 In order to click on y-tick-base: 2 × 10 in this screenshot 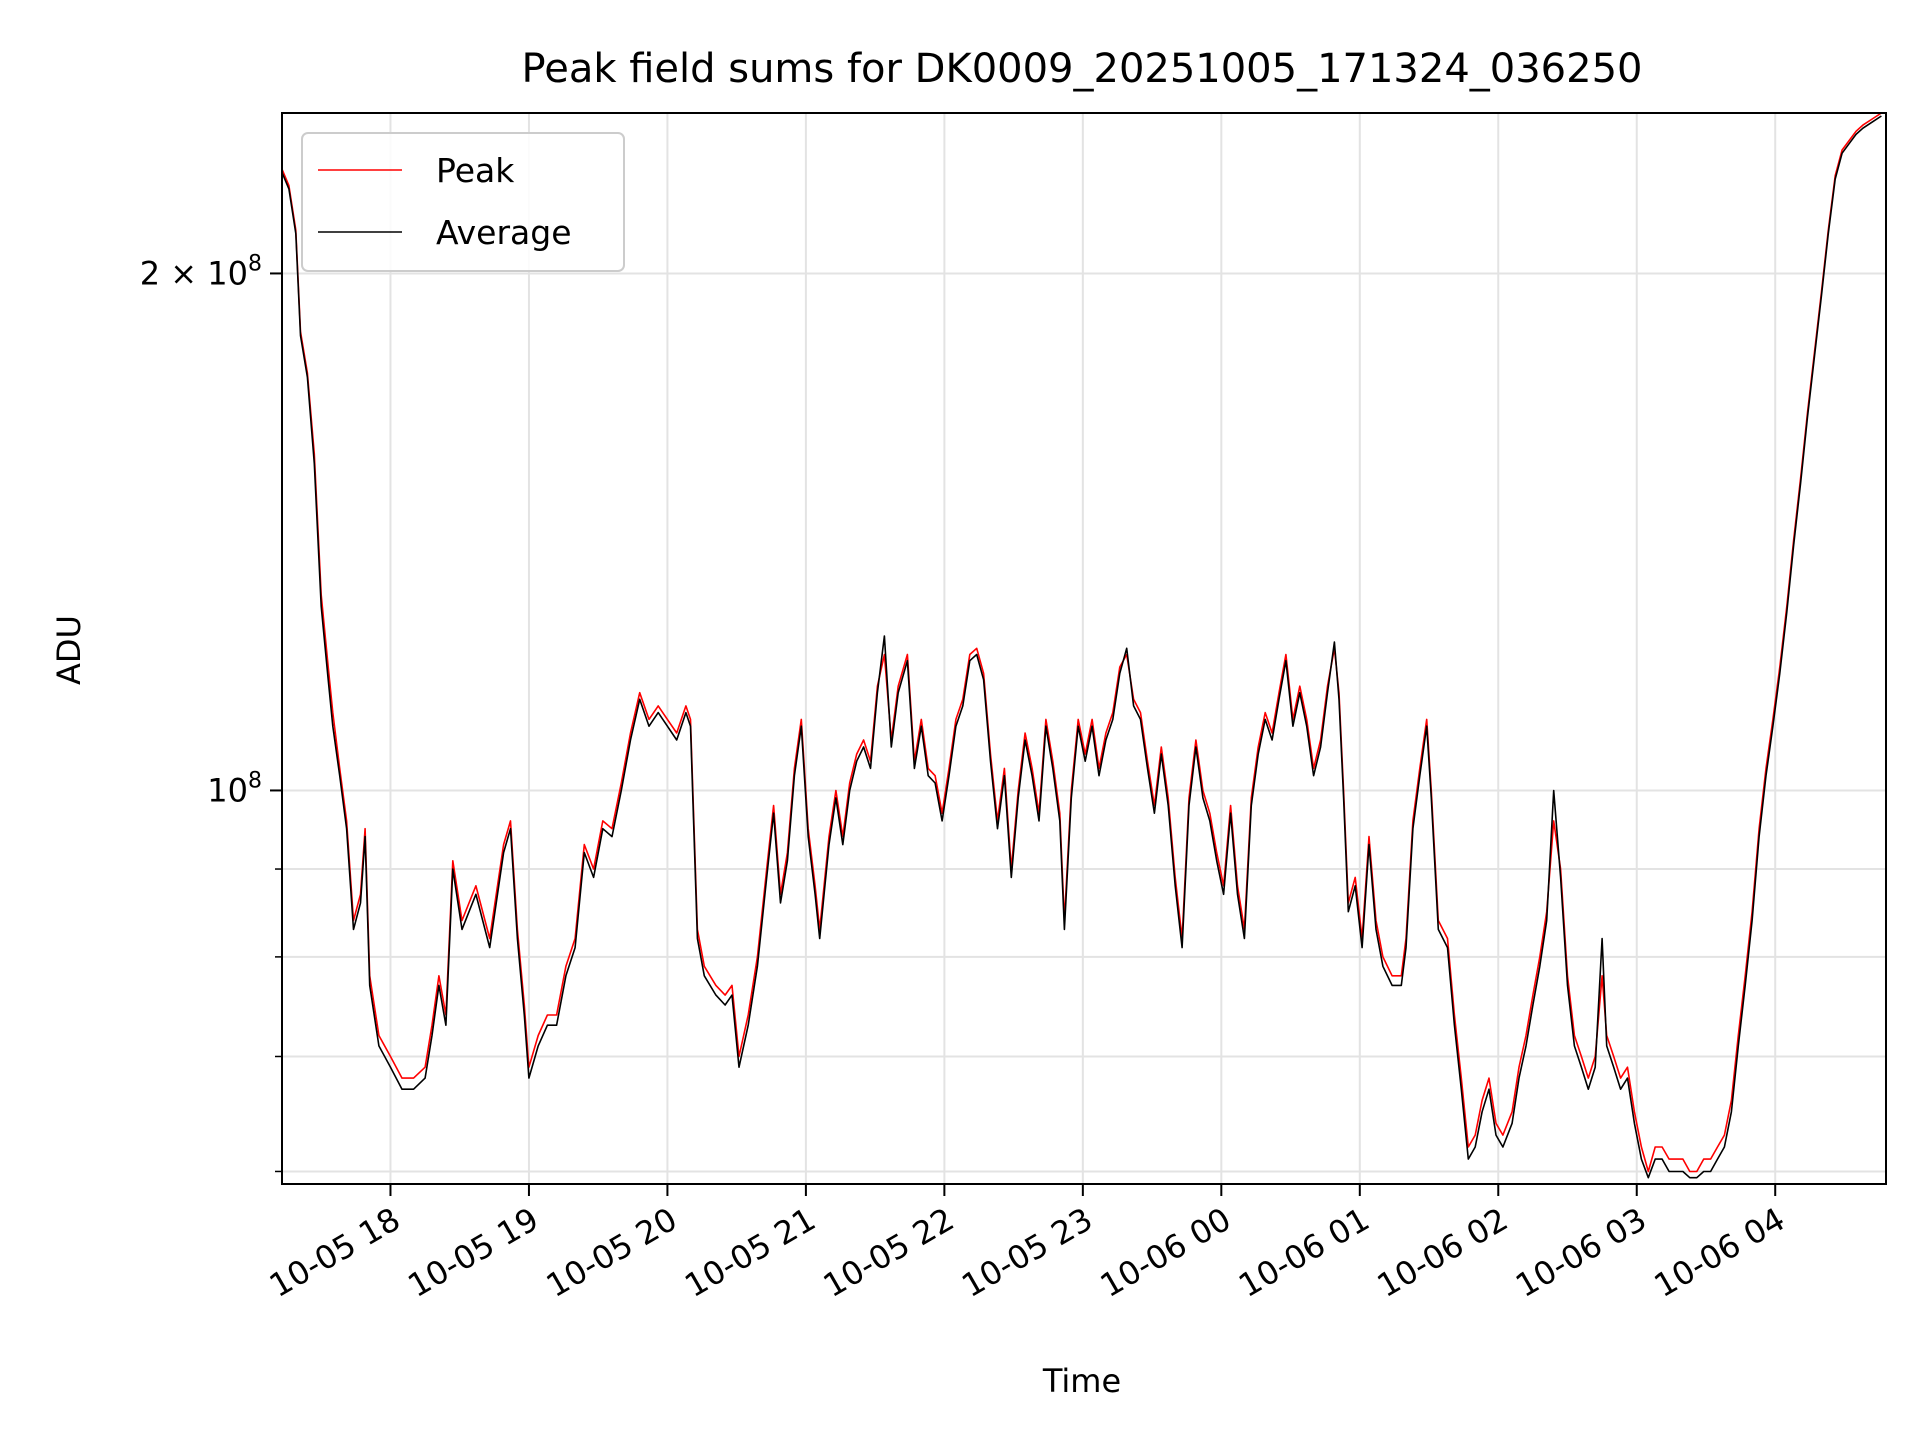, I will do `click(194, 273)`.